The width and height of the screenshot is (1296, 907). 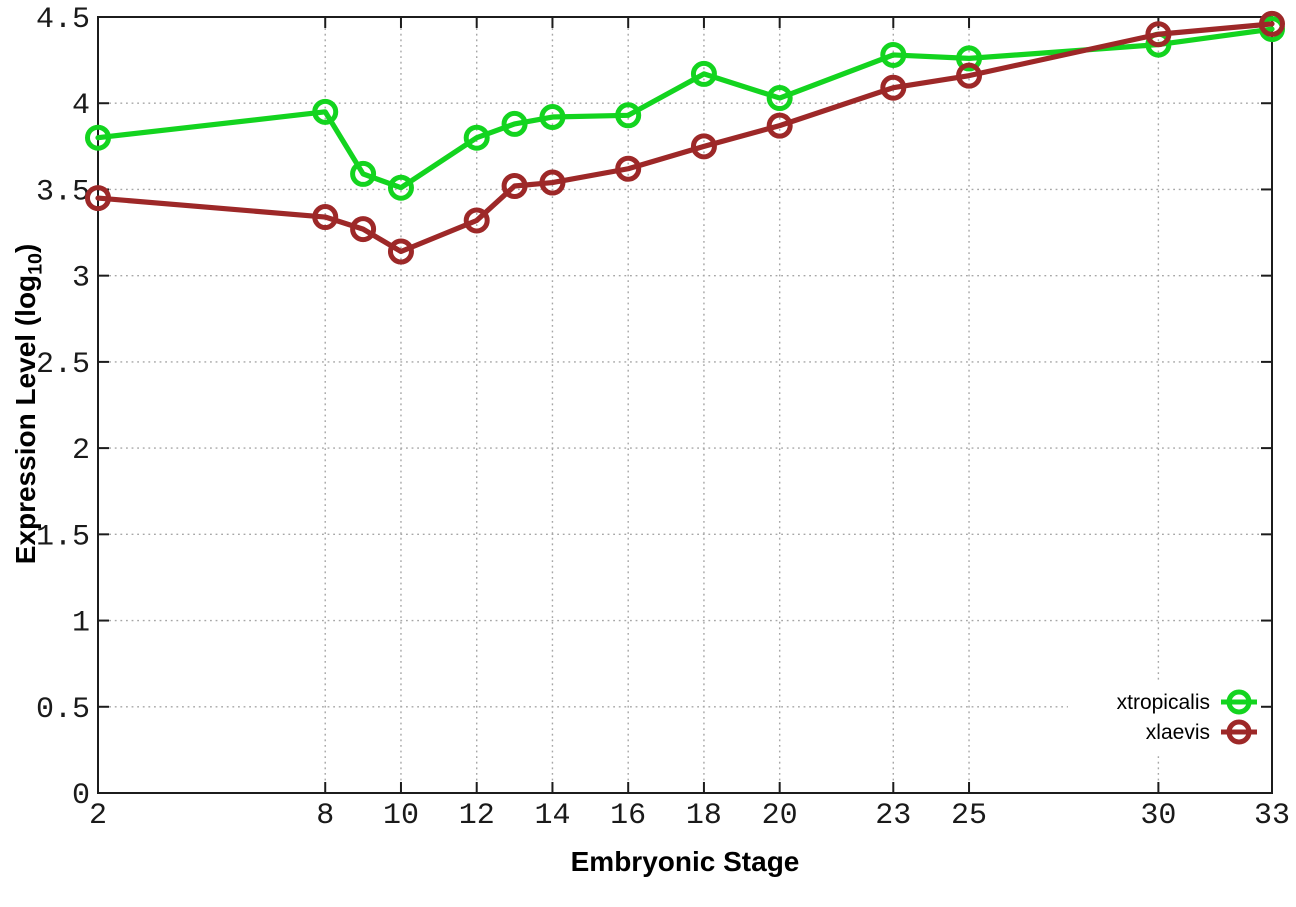 What do you see at coordinates (81, 624) in the screenshot?
I see `y-tick-label: 1` at bounding box center [81, 624].